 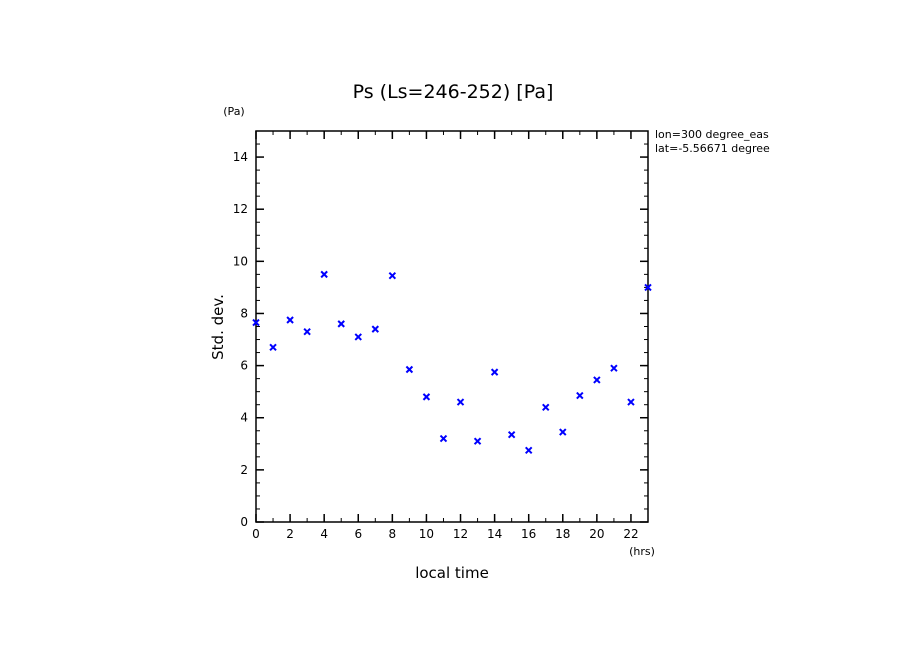 I want to click on y-tick-label: 14, so click(x=240, y=157).